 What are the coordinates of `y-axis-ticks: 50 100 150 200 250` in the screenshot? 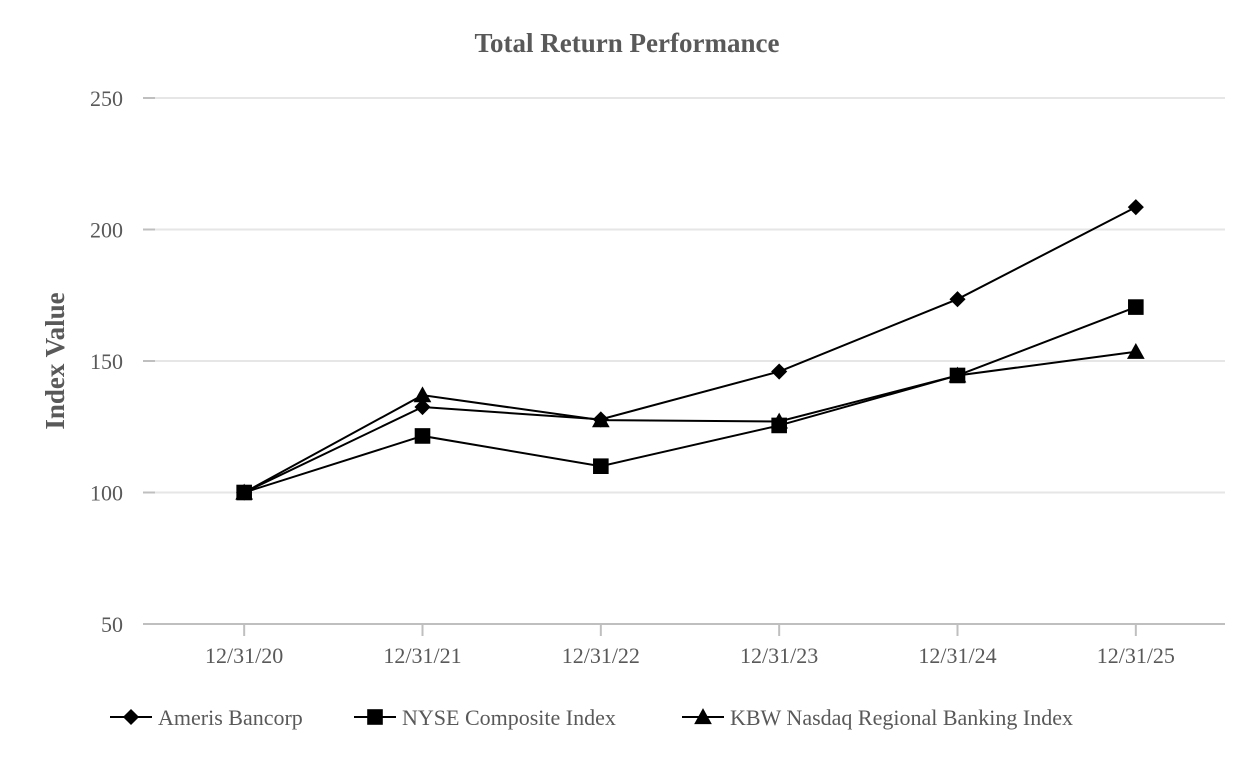 It's located at (122, 361).